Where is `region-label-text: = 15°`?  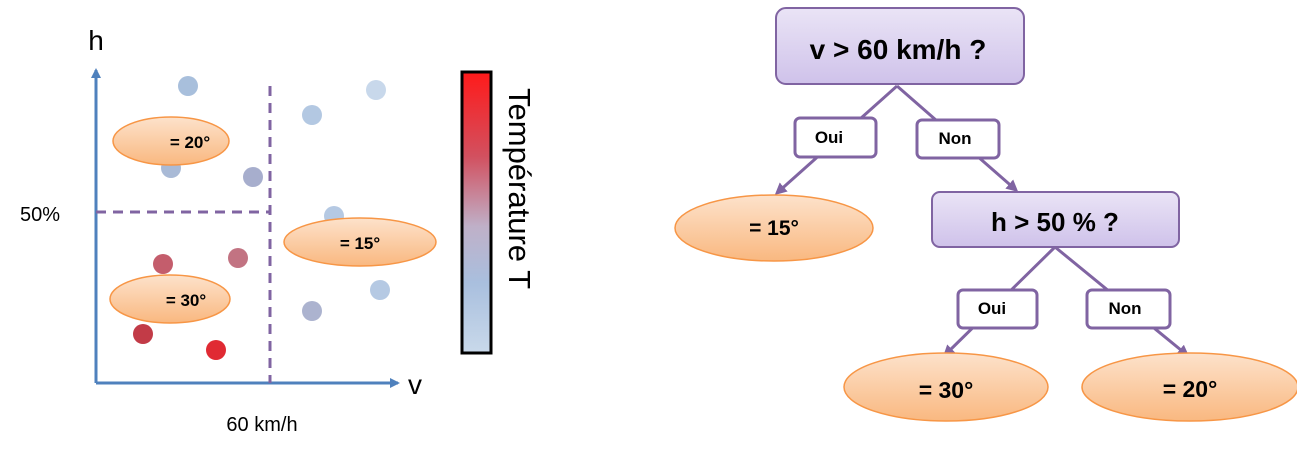 region-label-text: = 15° is located at coordinates (360, 243).